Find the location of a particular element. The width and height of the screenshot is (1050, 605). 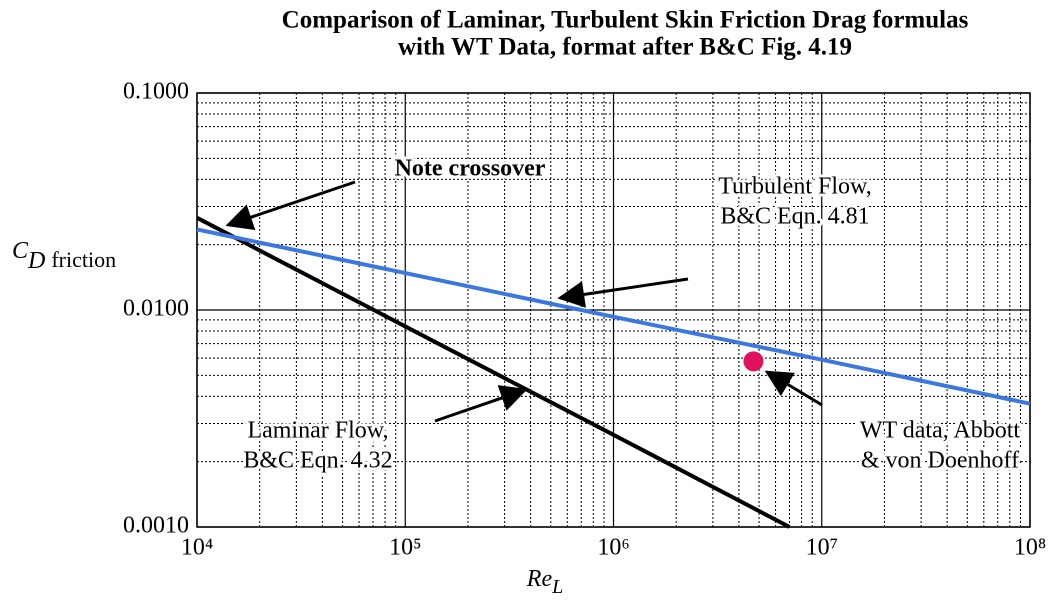

annotation: Note crossover is located at coordinates (470, 169).